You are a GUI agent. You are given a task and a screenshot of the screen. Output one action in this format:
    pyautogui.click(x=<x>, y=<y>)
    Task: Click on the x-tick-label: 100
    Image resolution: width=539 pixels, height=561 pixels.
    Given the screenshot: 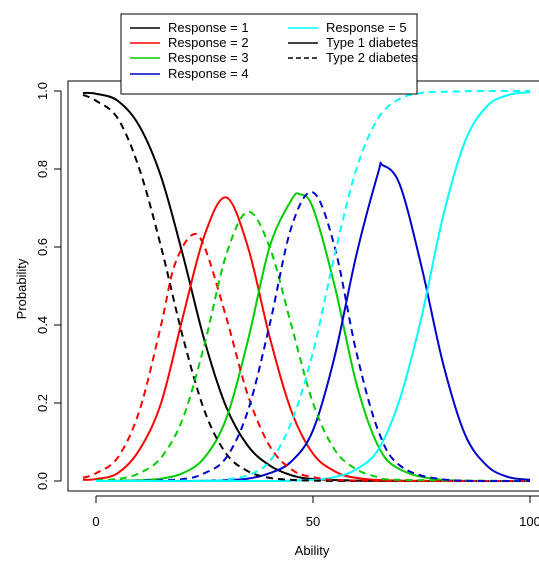 What is the action you would take?
    pyautogui.click(x=529, y=521)
    